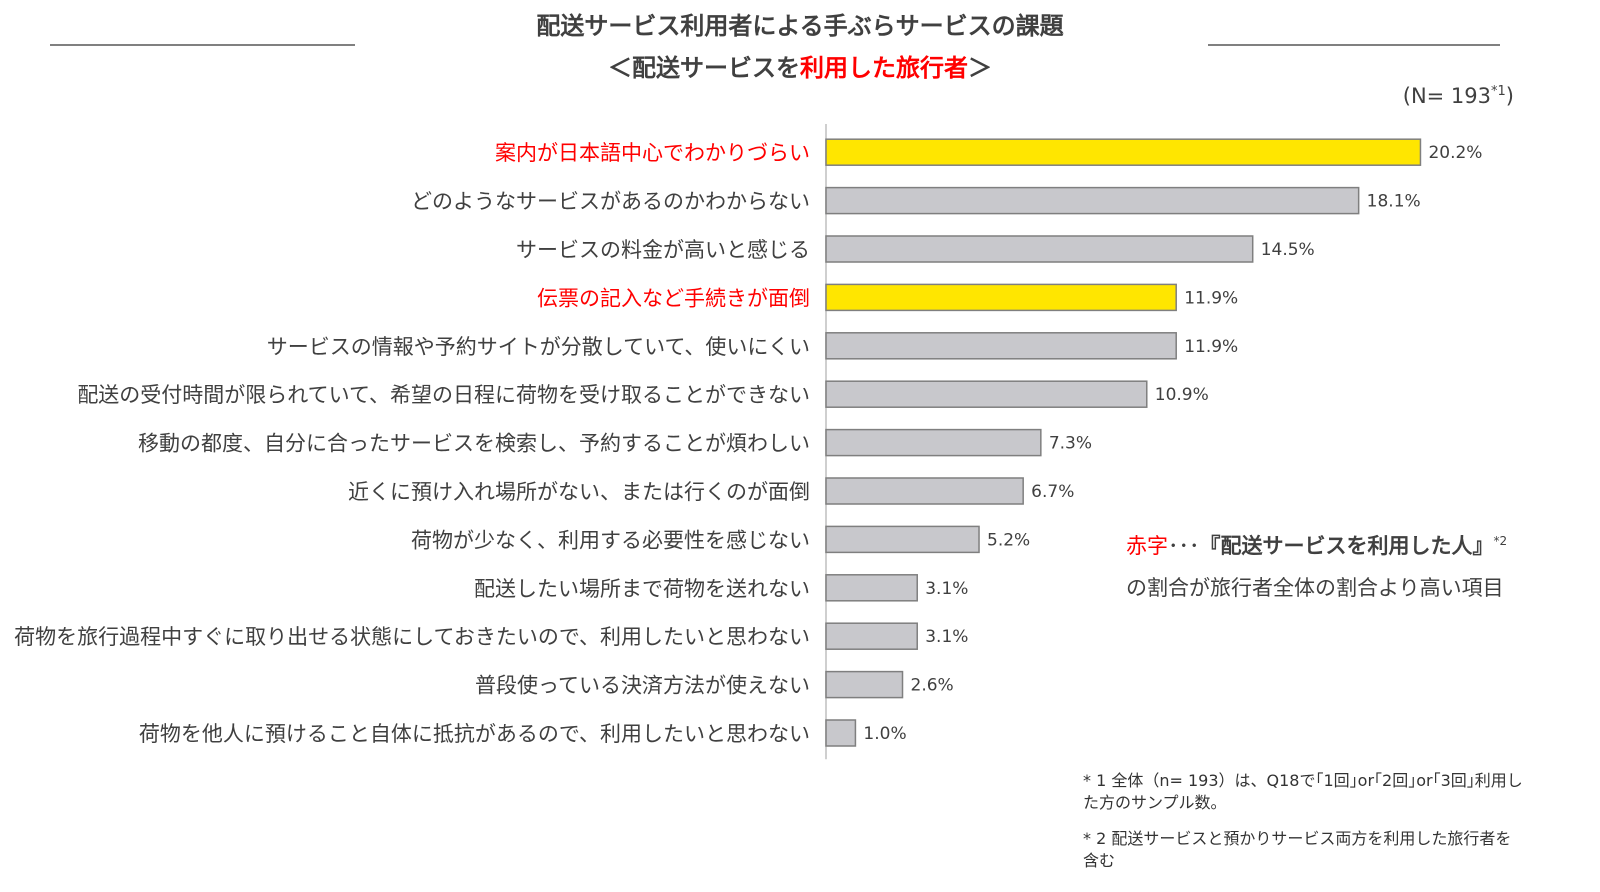  Describe the element at coordinates (1297, 849) in the screenshot. I see `footnote-2: * 2 配送サービスと預かりサービス両方を利用した旅行者を含む` at that location.